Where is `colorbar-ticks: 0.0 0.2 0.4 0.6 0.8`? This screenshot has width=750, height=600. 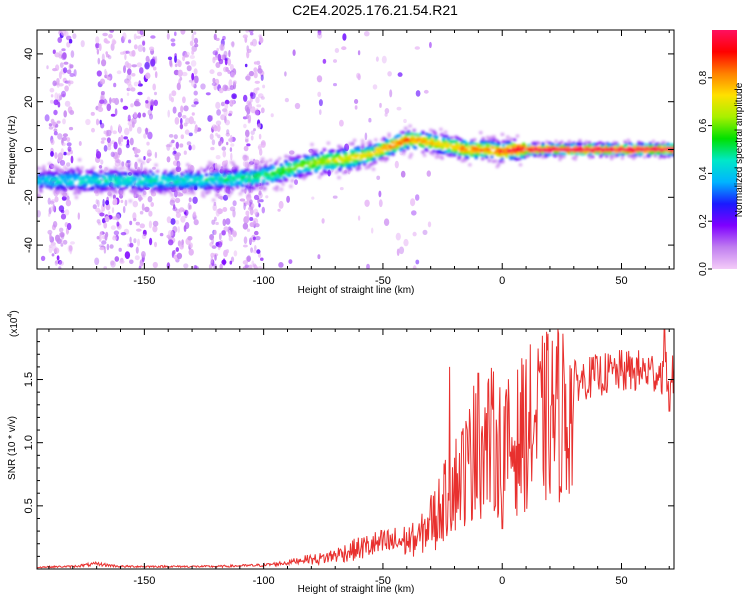
colorbar-ticks: 0.0 0.2 0.4 0.6 0.8 is located at coordinates (705, 173).